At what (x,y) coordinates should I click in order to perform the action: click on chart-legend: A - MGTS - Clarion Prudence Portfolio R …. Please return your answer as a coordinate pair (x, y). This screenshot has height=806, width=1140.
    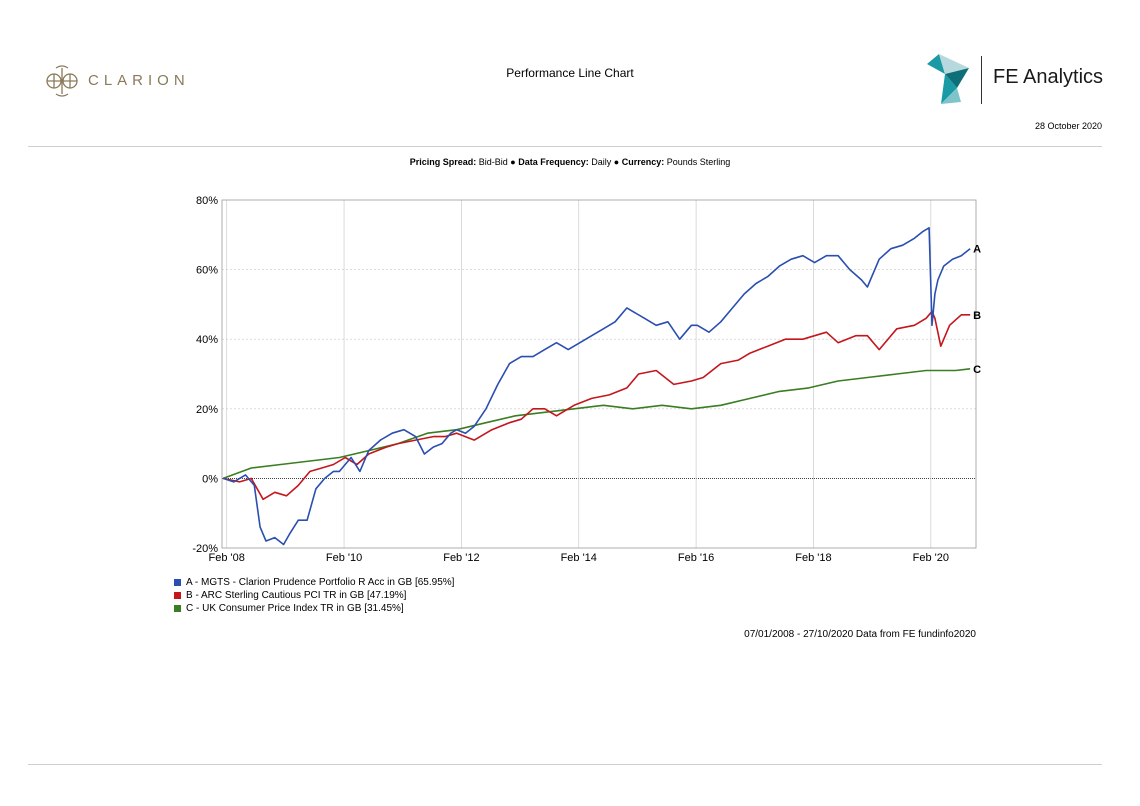
    Looking at the image, I should click on (314, 595).